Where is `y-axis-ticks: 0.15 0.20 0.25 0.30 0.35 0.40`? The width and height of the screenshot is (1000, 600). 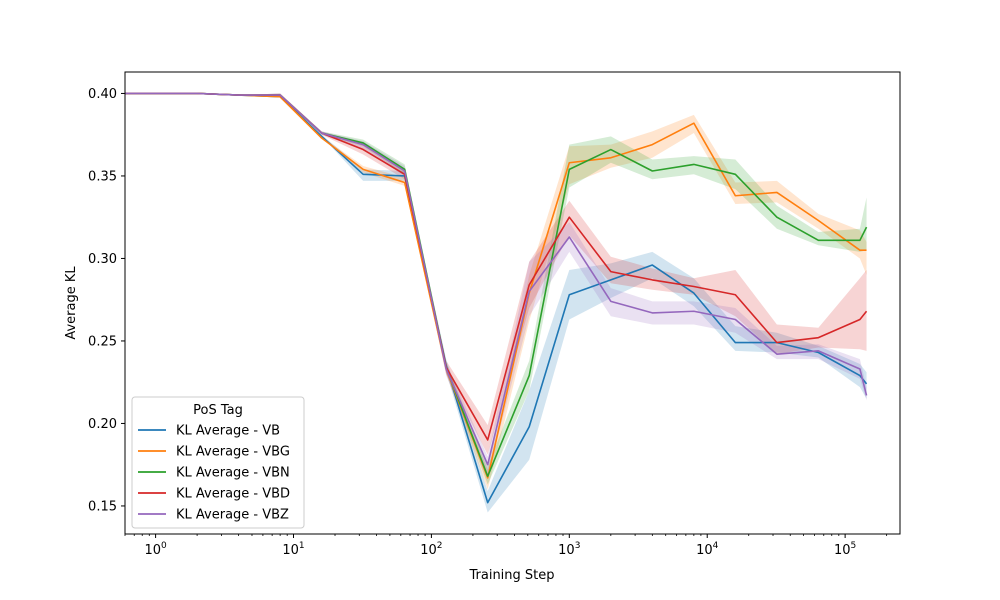
y-axis-ticks: 0.15 0.20 0.25 0.30 0.35 0.40 is located at coordinates (106, 300).